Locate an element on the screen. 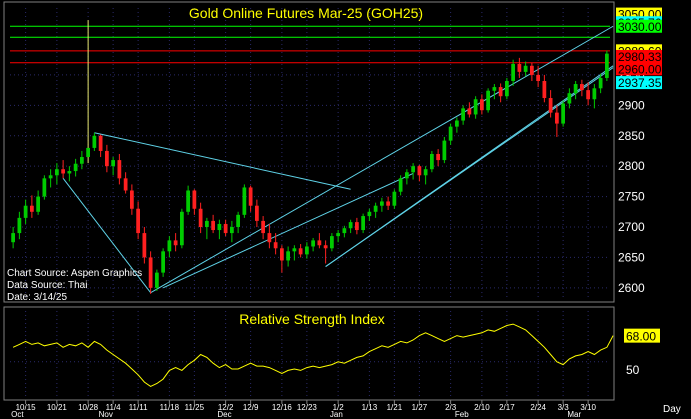 The width and height of the screenshot is (691, 419). data-source-note: Data Source: Thai is located at coordinates (47, 285).